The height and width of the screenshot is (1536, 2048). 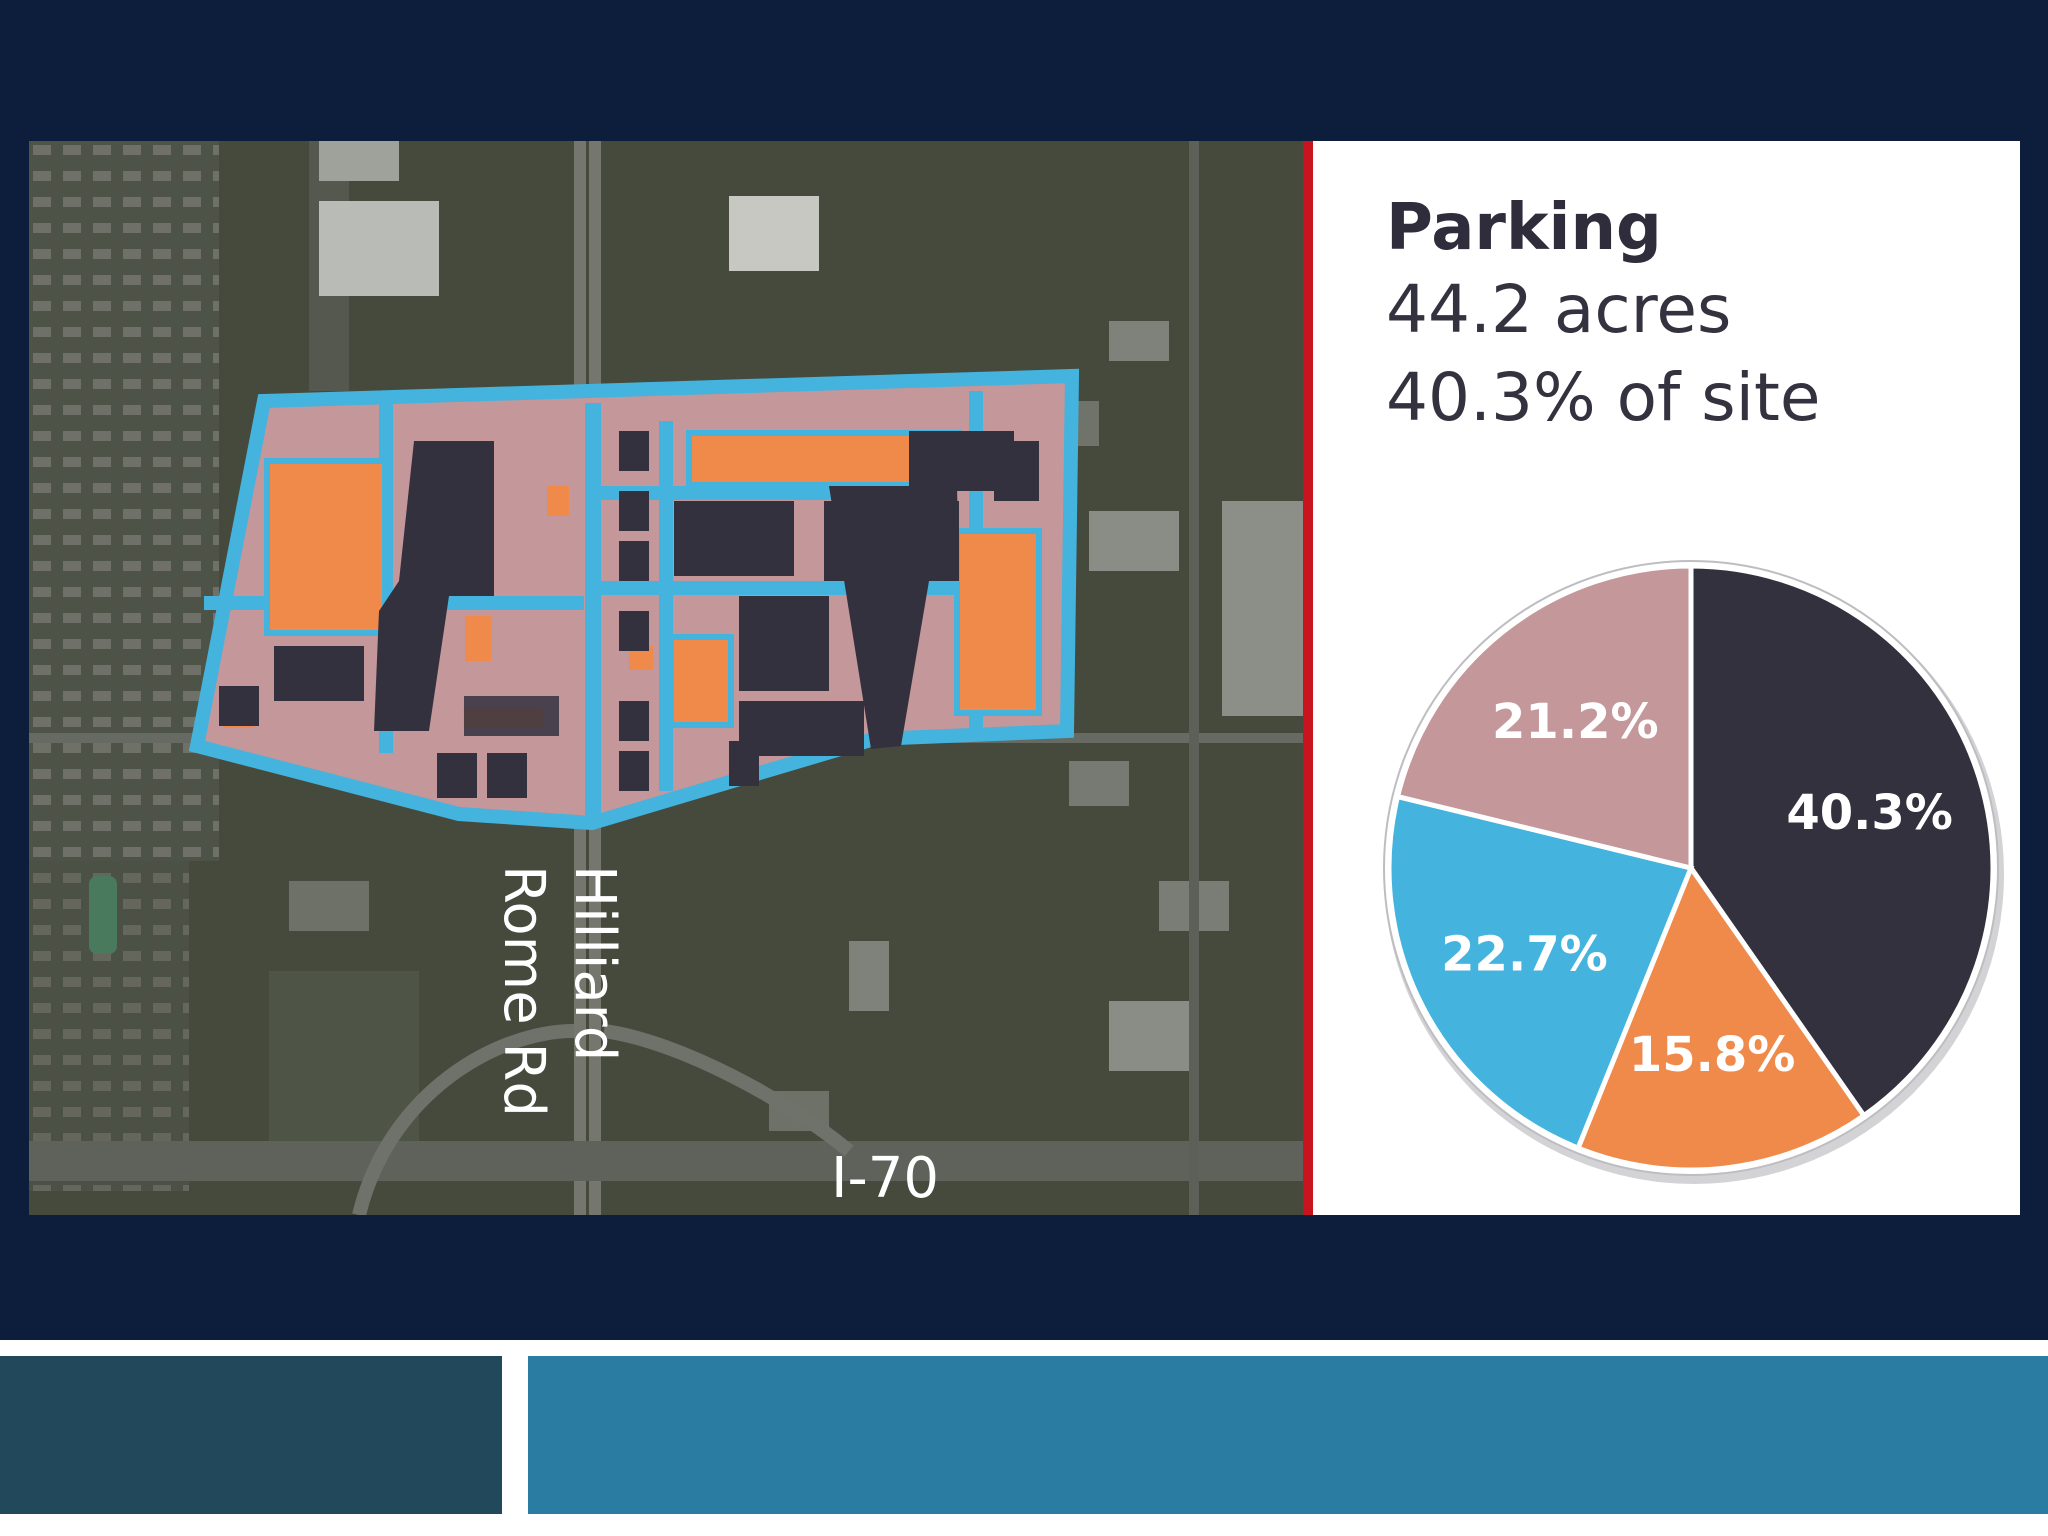 What do you see at coordinates (1288, 1435) in the screenshot?
I see `footer-right-block` at bounding box center [1288, 1435].